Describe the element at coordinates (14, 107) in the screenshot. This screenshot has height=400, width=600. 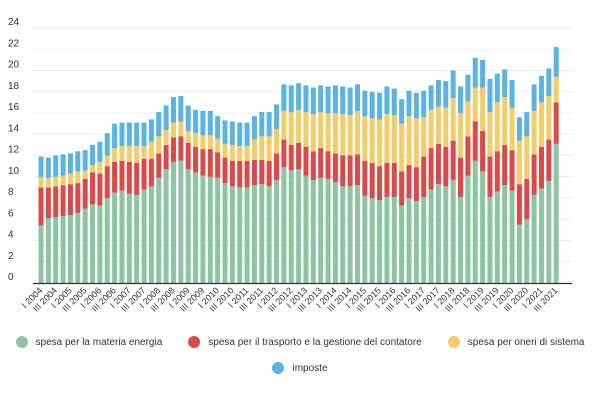
I see `y-tick-label: 16` at that location.